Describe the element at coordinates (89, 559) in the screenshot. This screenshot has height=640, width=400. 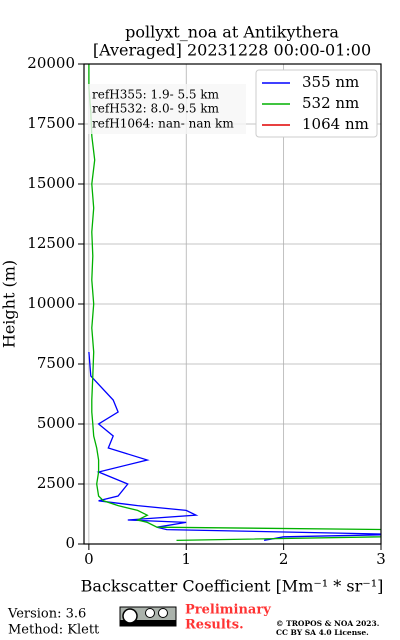
I see `x-tick-label: 0` at that location.